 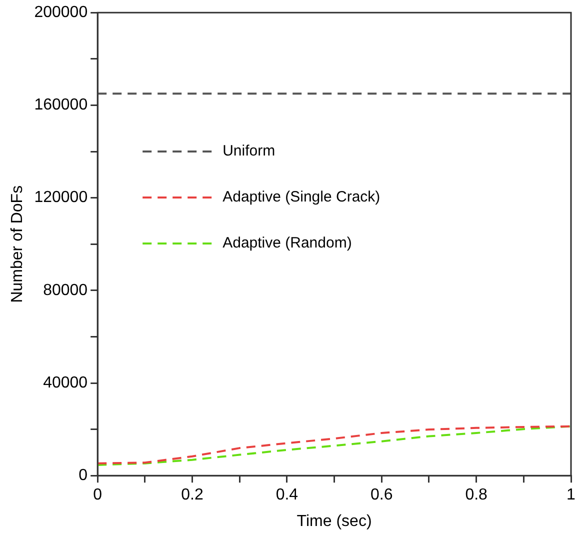 What do you see at coordinates (476, 495) in the screenshot?
I see `x-tick-label: 0.8` at bounding box center [476, 495].